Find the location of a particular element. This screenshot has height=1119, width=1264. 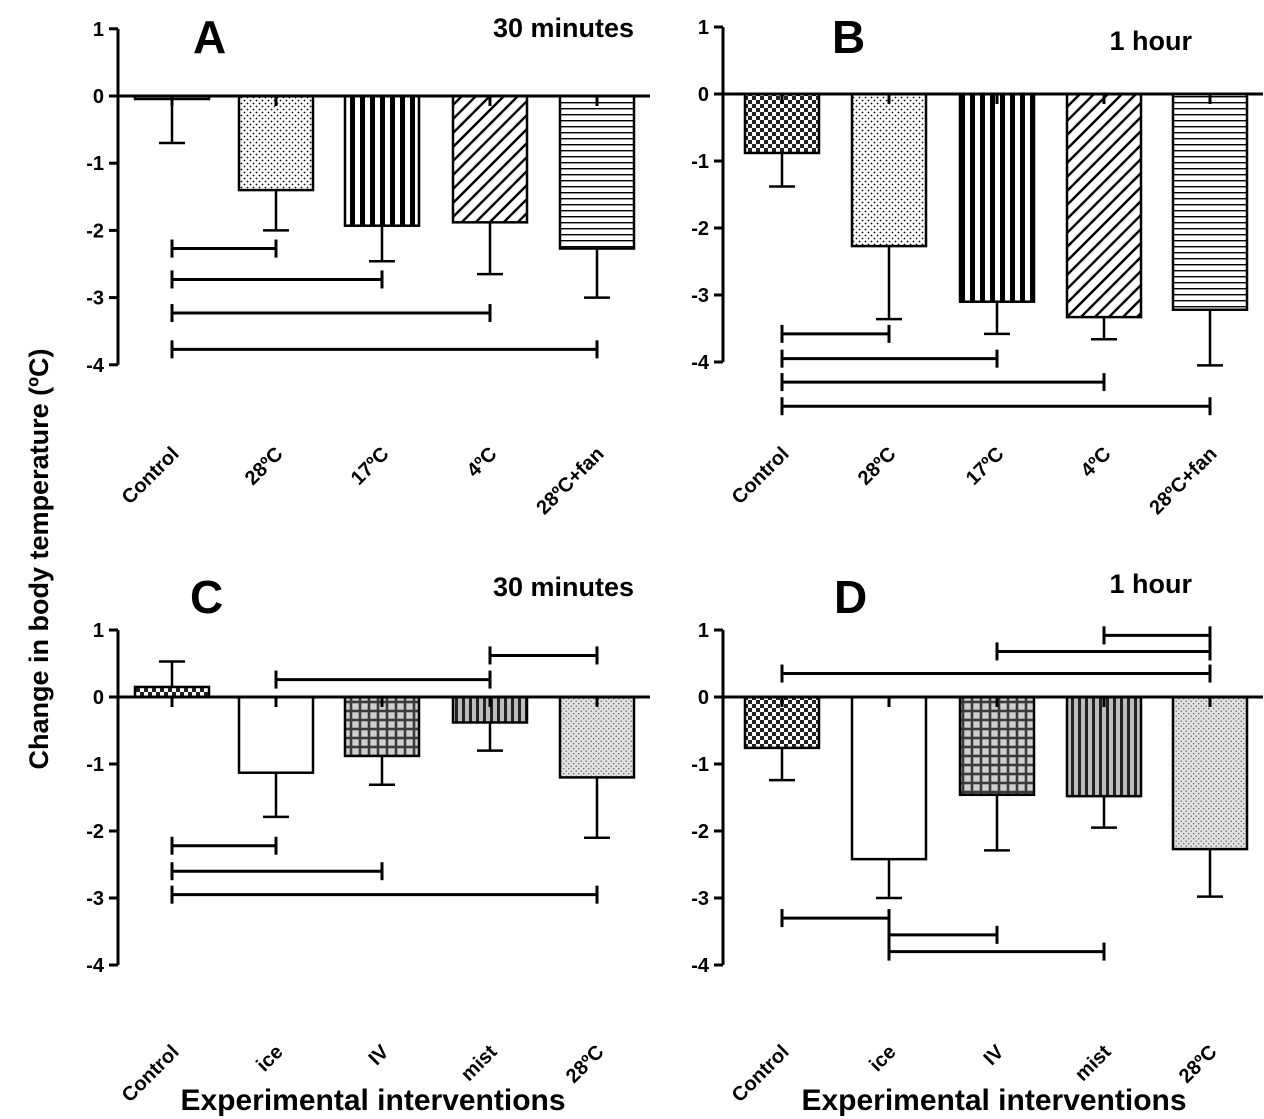

panel-letter: A is located at coordinates (209, 37).